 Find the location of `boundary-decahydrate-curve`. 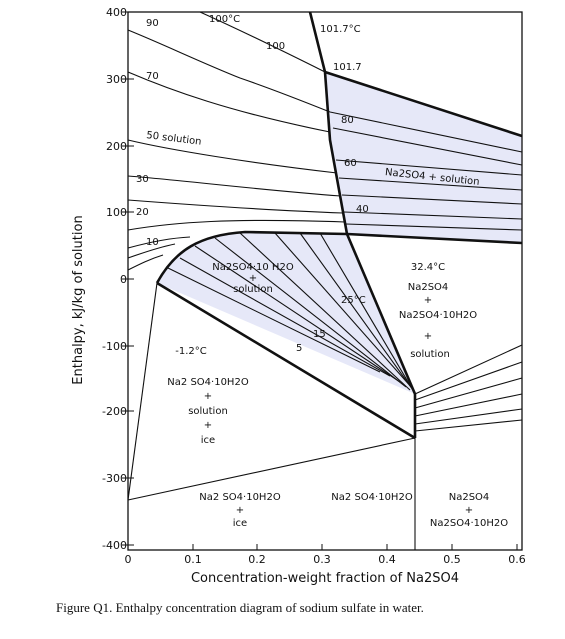

boundary-decahydrate-curve is located at coordinates (251, 257).